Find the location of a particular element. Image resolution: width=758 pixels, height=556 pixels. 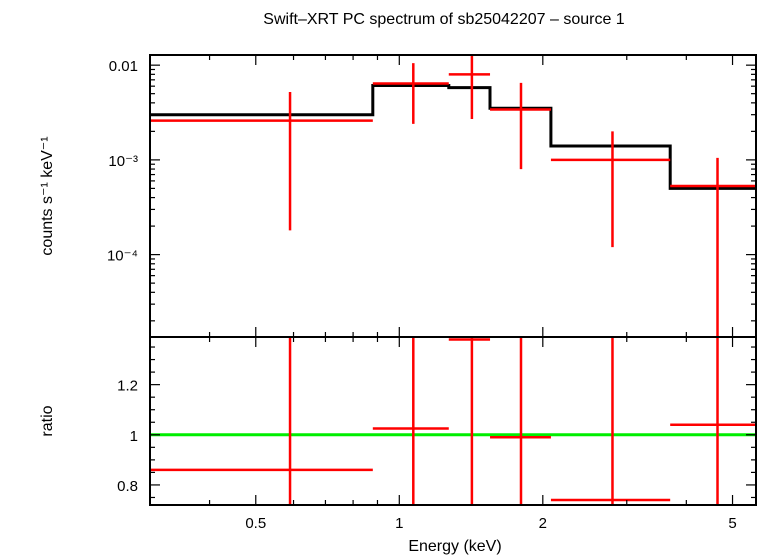

ratio-y-tick-label: 1.2 is located at coordinates (127, 386).